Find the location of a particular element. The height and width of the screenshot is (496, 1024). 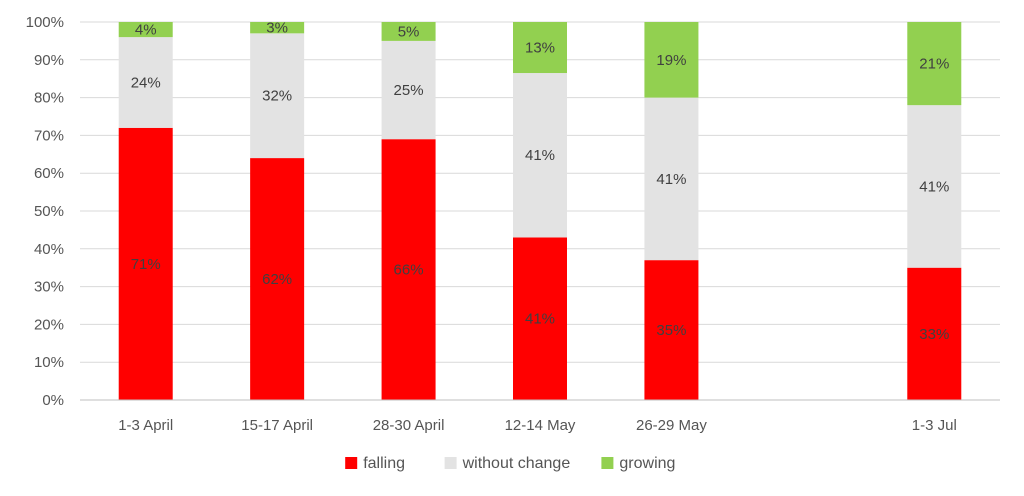

data-label: 21% is located at coordinates (934, 64).